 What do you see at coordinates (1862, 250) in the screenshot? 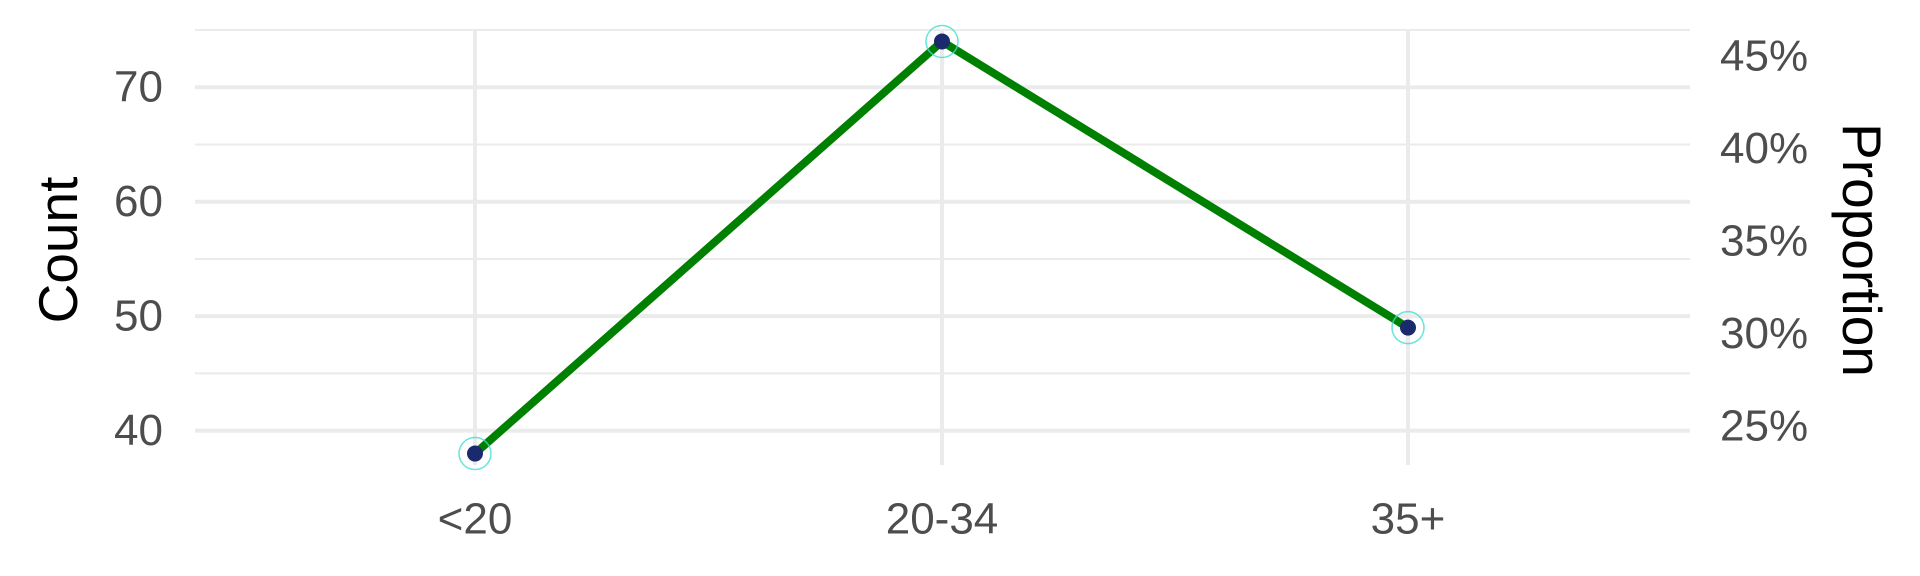
I see `secondary-y-axis-title: Proportion` at bounding box center [1862, 250].